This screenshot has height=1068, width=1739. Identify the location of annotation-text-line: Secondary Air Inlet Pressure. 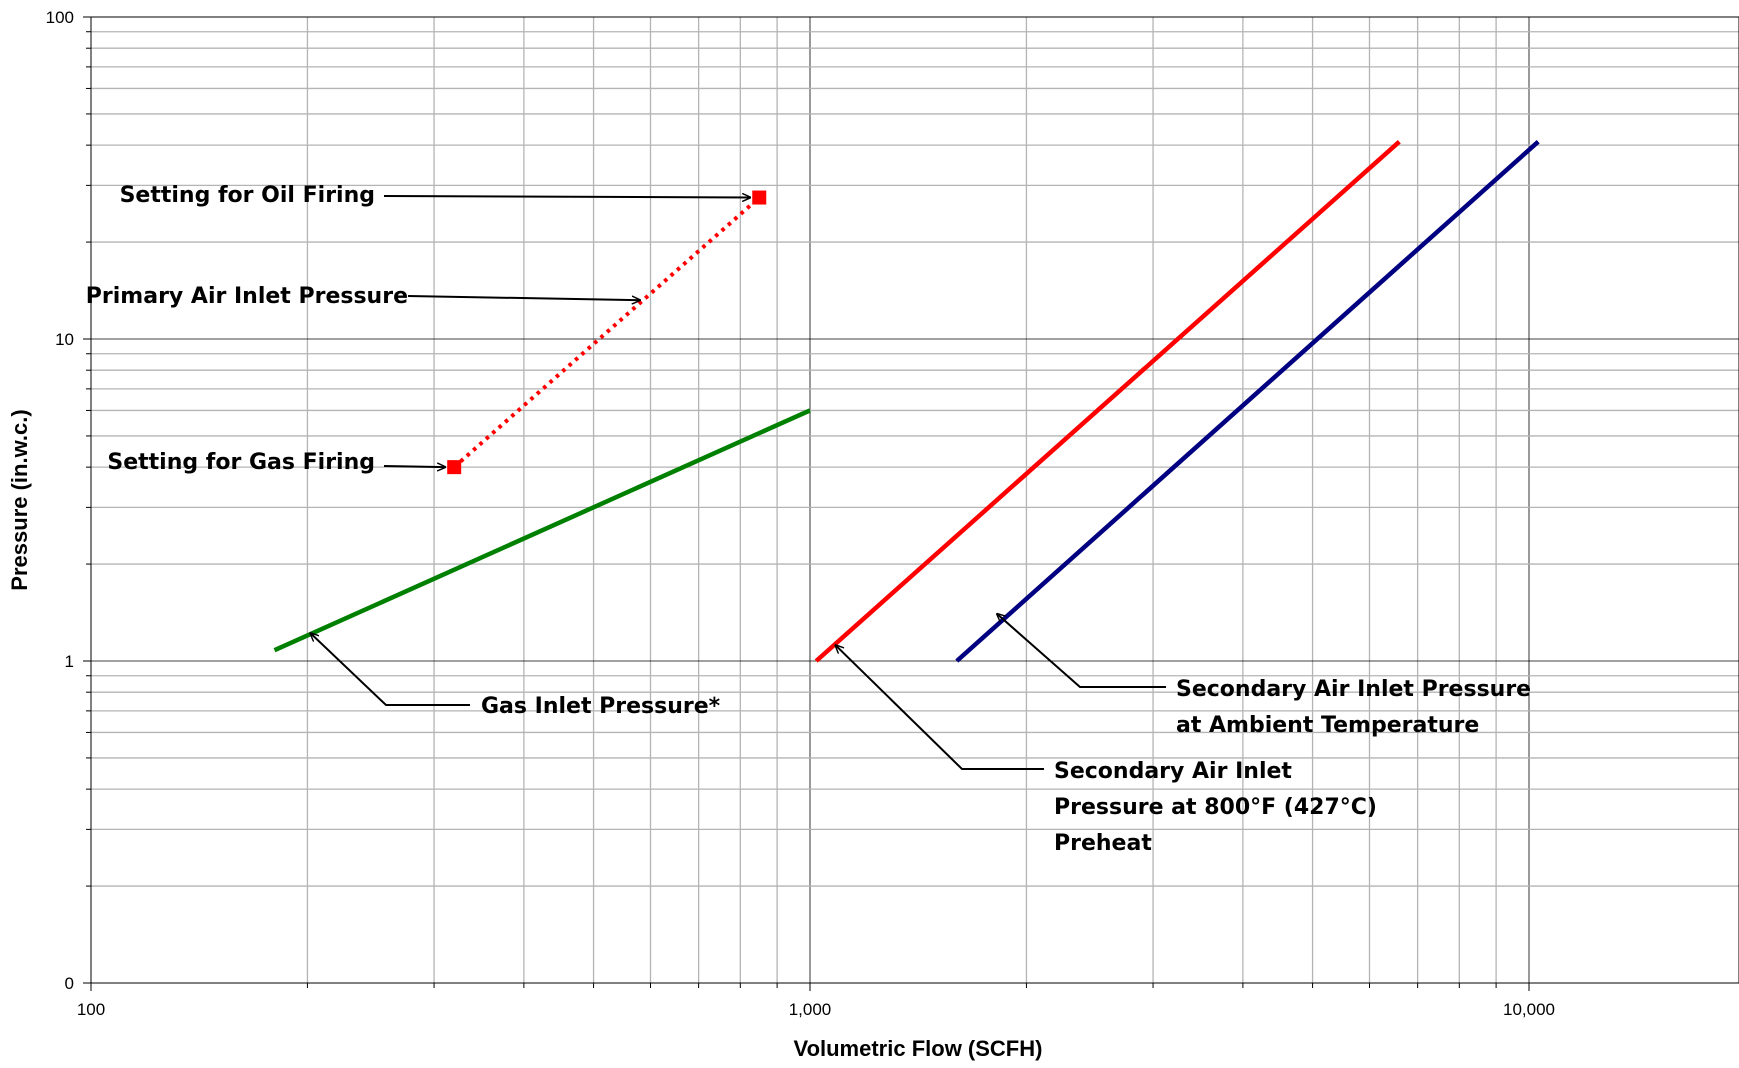
(1353, 689).